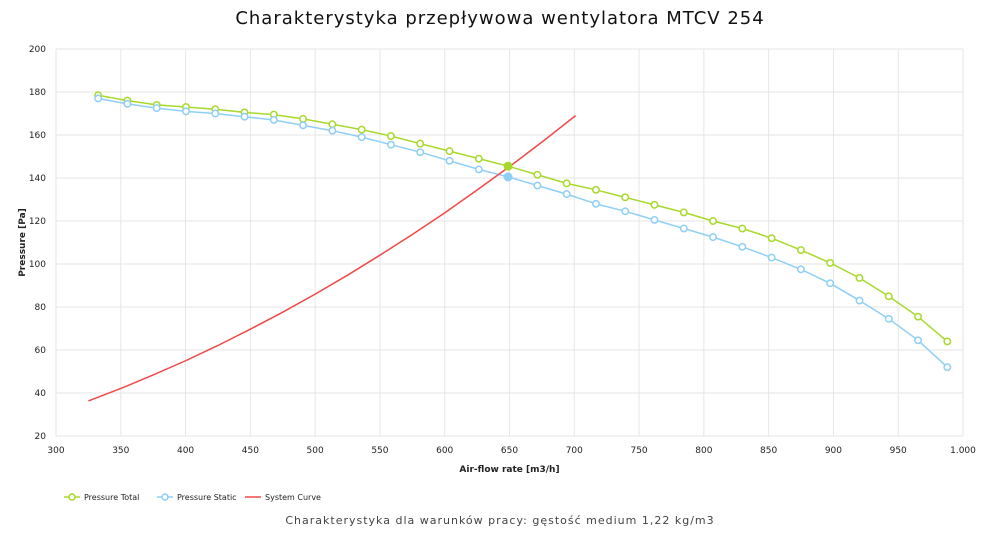  What do you see at coordinates (37, 179) in the screenshot?
I see `y-tick-label: 140` at bounding box center [37, 179].